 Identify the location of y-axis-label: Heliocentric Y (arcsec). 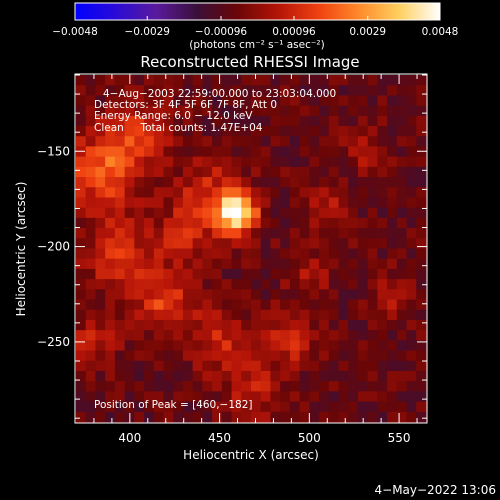
(21, 249).